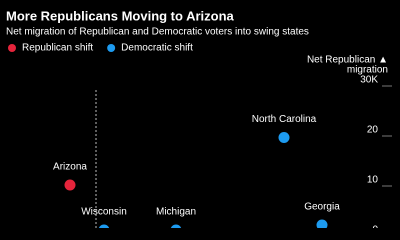 The image size is (400, 240). What do you see at coordinates (284, 119) in the screenshot?
I see `point-label: North Carolina` at bounding box center [284, 119].